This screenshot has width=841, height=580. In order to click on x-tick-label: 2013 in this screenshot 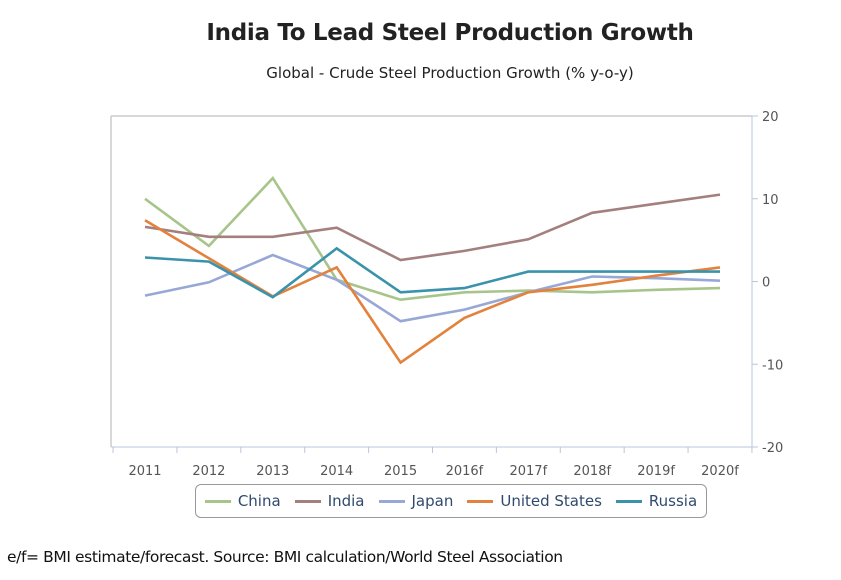, I will do `click(272, 471)`.